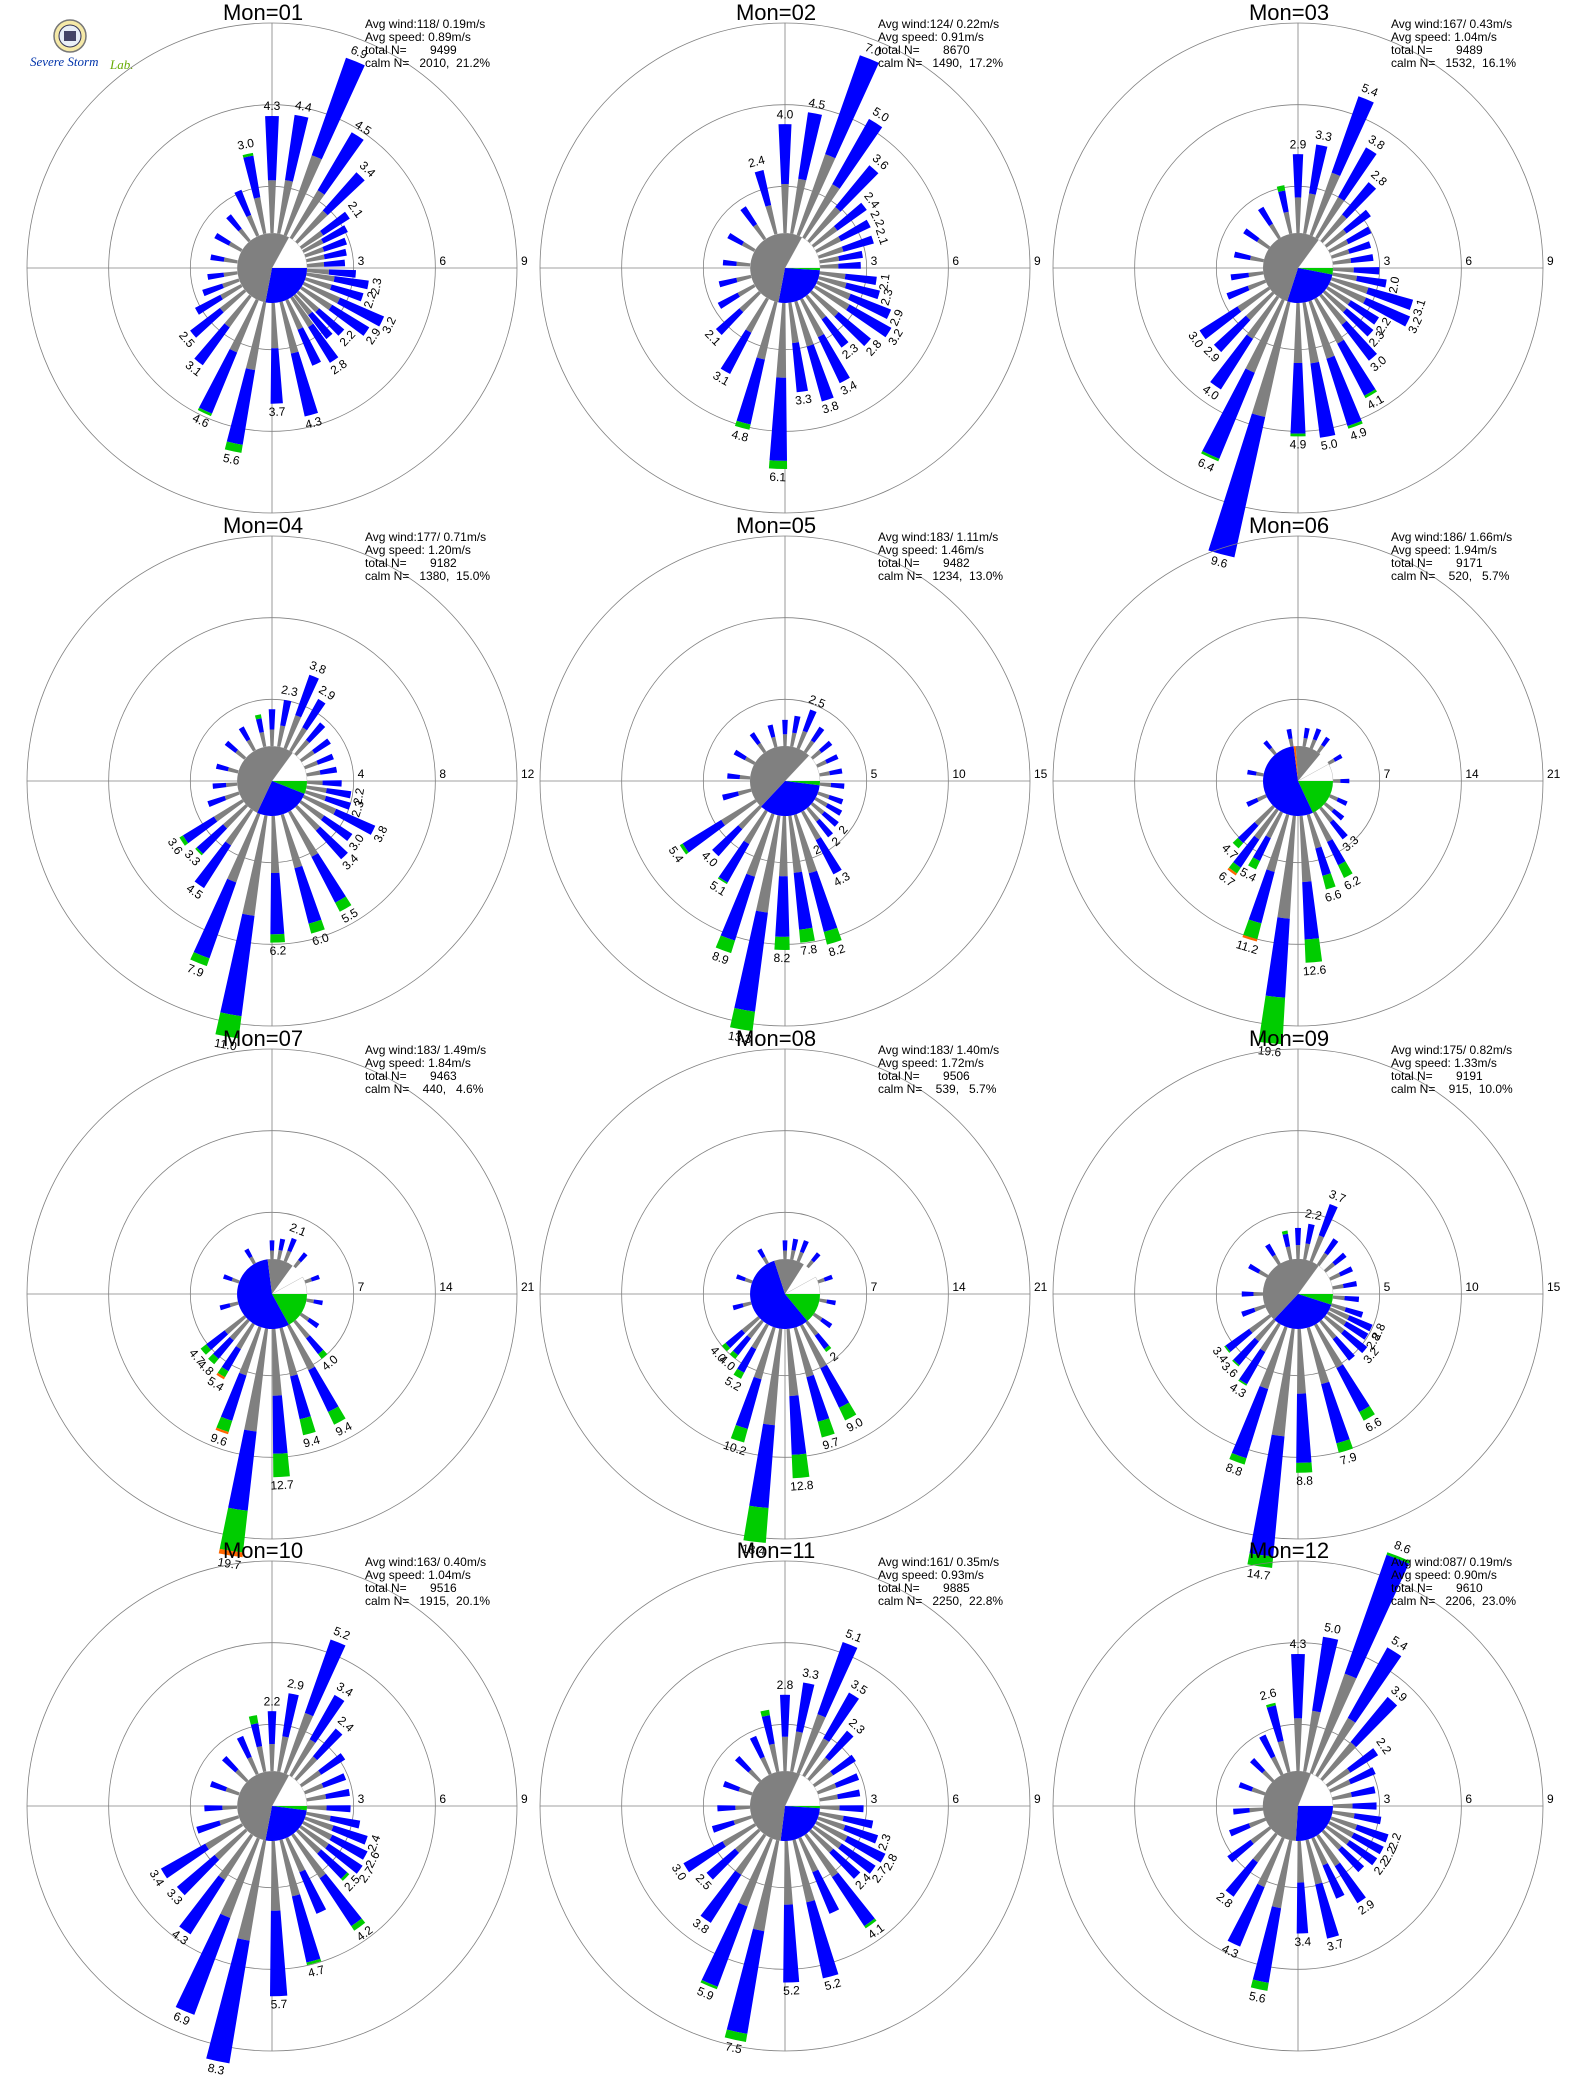 This screenshot has width=1580, height=2090. Describe the element at coordinates (938, 537) in the screenshot. I see `stats-line: Avg wind:183/ 1.11m/s` at that location.